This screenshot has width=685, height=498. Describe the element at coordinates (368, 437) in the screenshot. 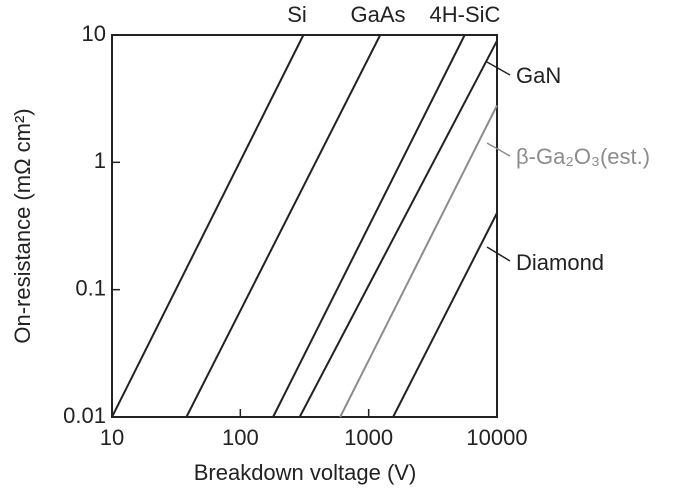

I see `x-tick-label: 1000` at that location.